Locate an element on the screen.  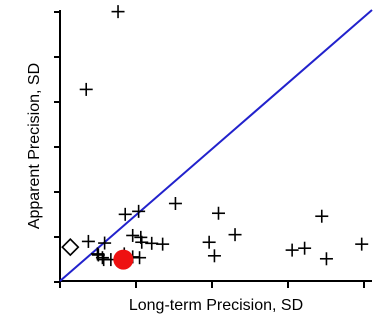
x-axis-label: Long-term Precision, SD is located at coordinates (216, 305).